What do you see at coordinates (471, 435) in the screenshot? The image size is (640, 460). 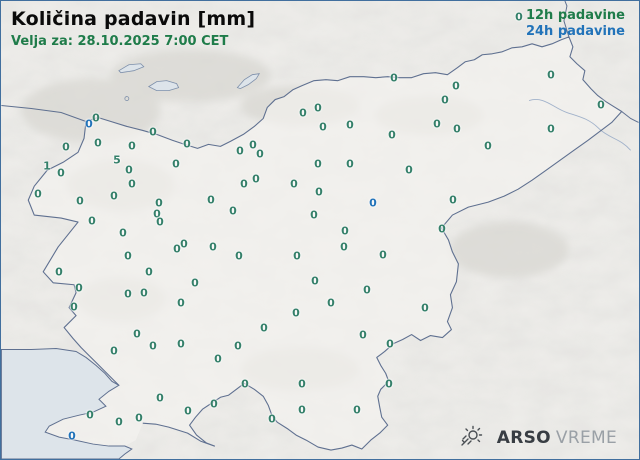 I see `sun-rain-icon` at bounding box center [471, 435].